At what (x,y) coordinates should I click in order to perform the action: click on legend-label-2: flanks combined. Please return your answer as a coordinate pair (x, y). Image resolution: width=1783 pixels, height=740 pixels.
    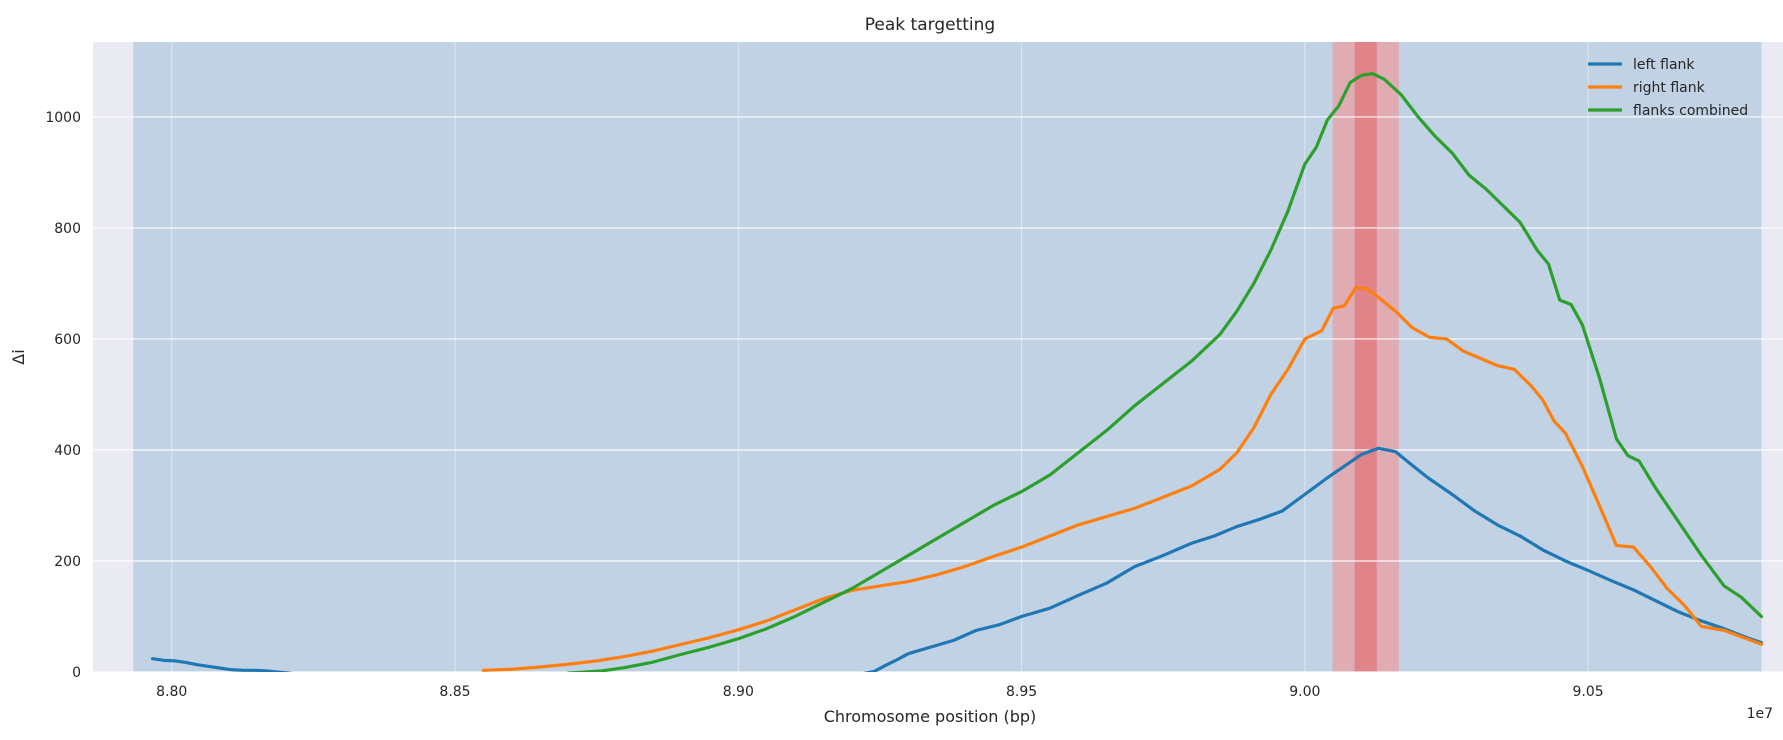
    Looking at the image, I should click on (1690, 111).